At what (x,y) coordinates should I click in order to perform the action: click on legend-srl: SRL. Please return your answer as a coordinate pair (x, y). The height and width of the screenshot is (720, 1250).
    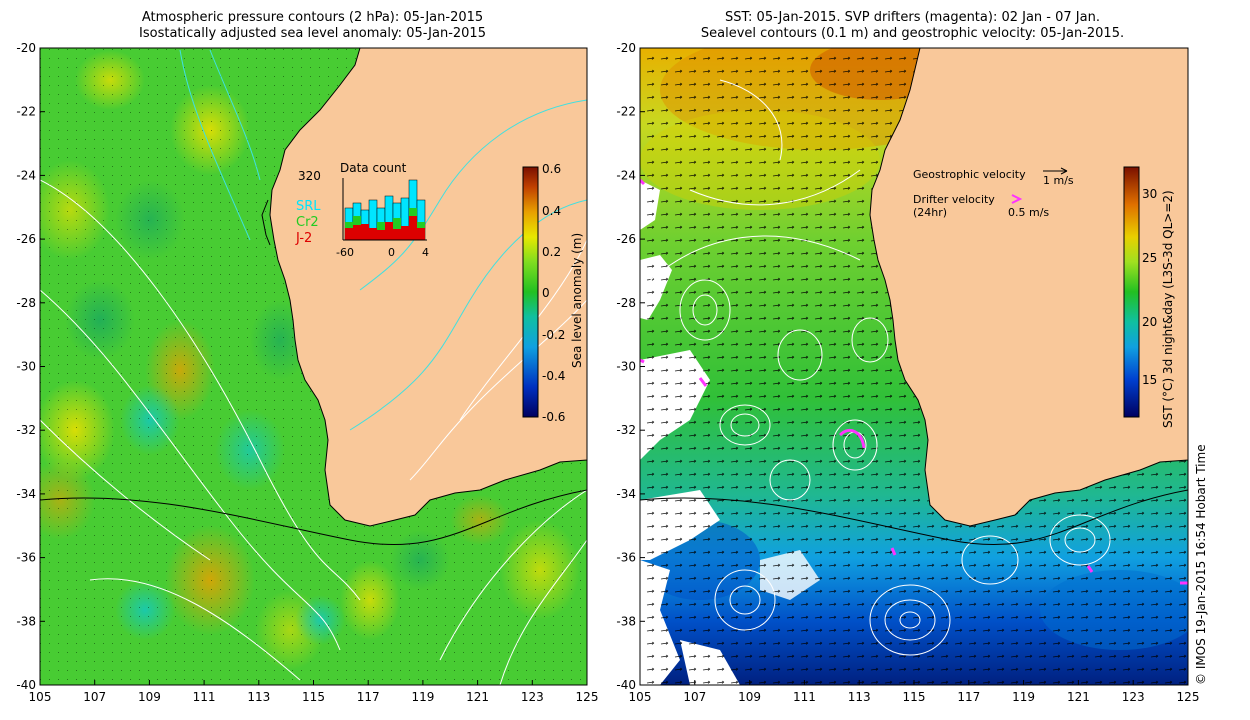
    Looking at the image, I should click on (308, 206).